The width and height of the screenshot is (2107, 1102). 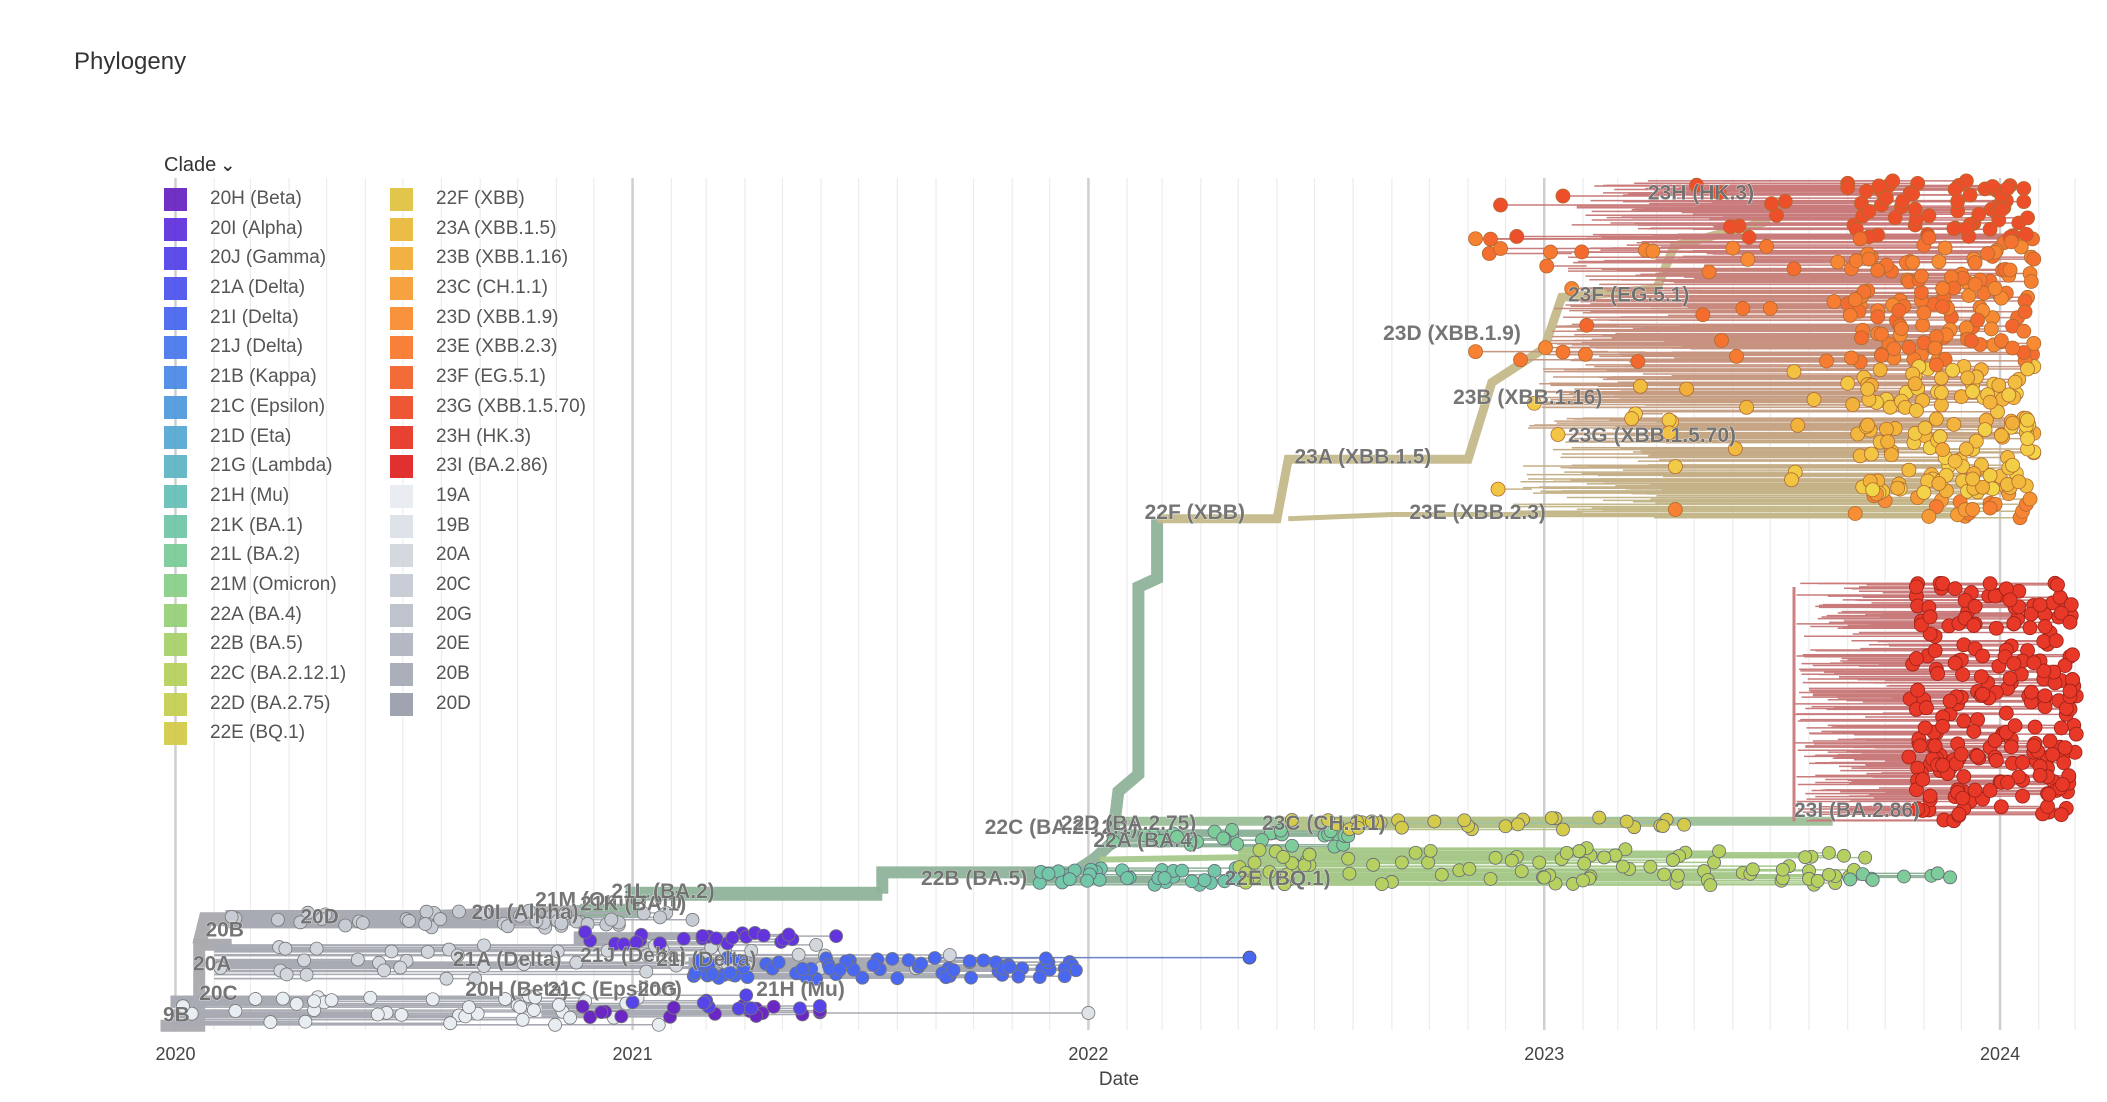 What do you see at coordinates (274, 706) in the screenshot?
I see `legend-item: 22D (BA.2.75)` at bounding box center [274, 706].